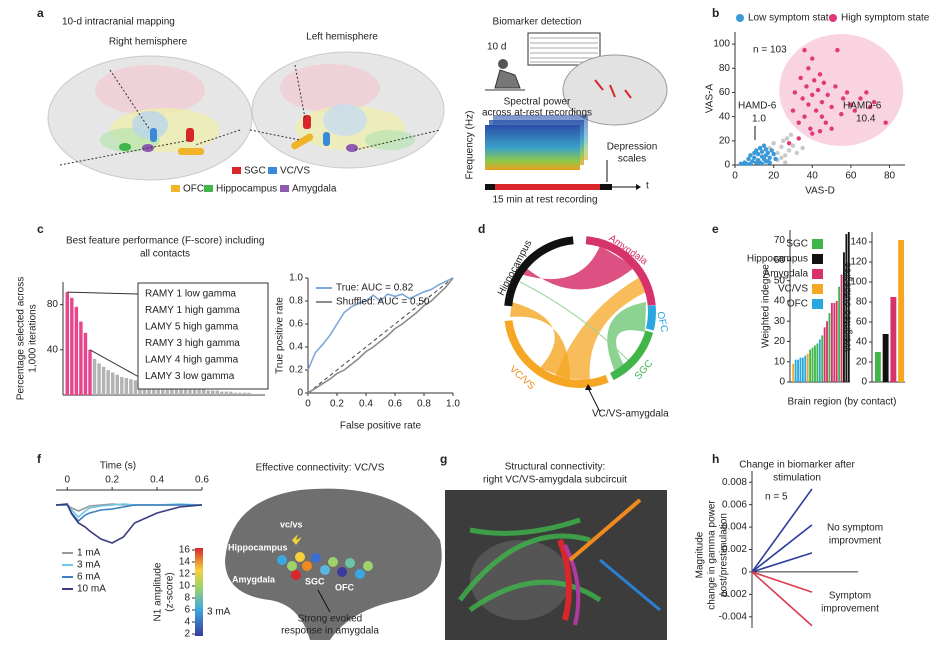  Describe the element at coordinates (733, 594) in the screenshot. I see `y-tick-label: -0.002` at that location.